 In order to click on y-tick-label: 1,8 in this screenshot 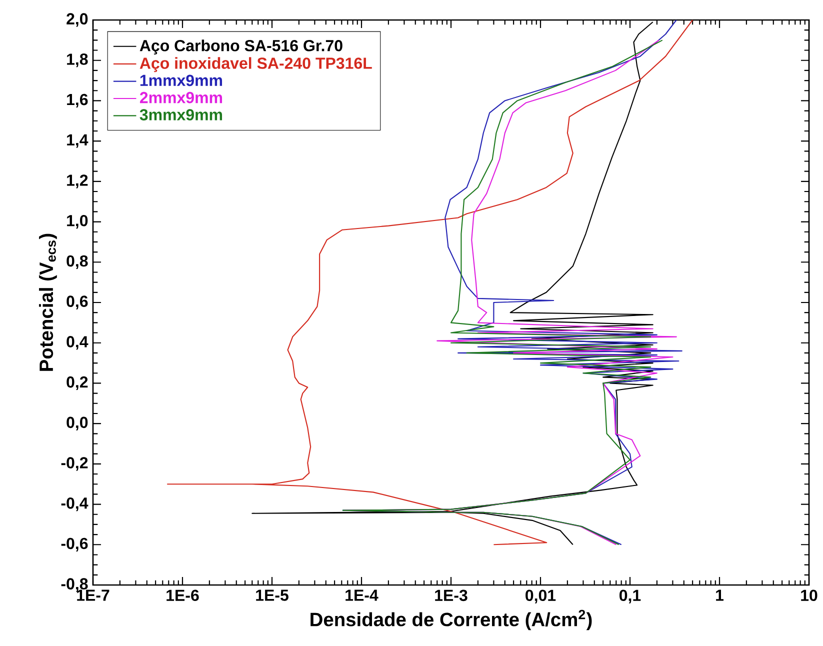, I will do `click(77, 61)`.